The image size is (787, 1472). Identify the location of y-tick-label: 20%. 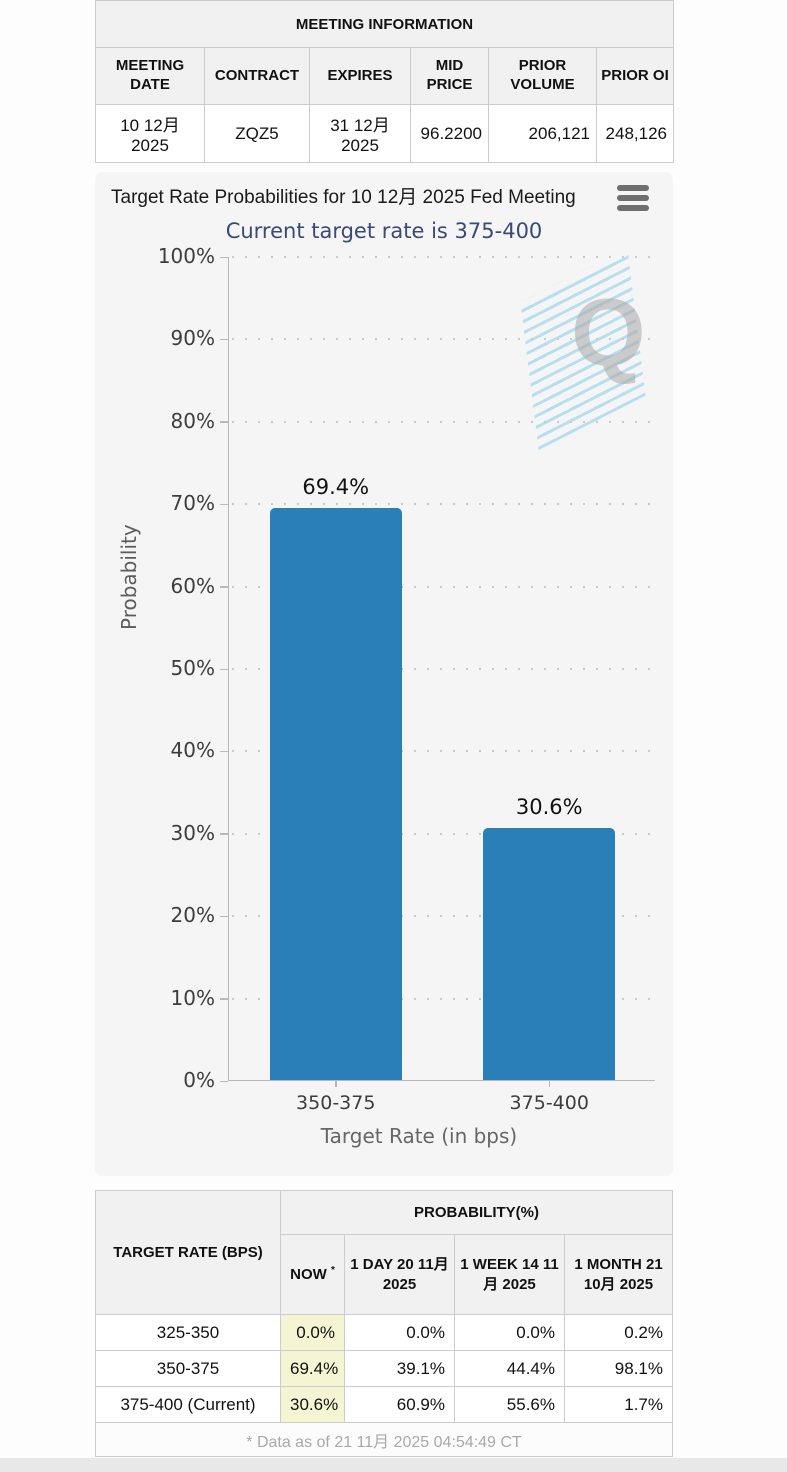
(192, 915).